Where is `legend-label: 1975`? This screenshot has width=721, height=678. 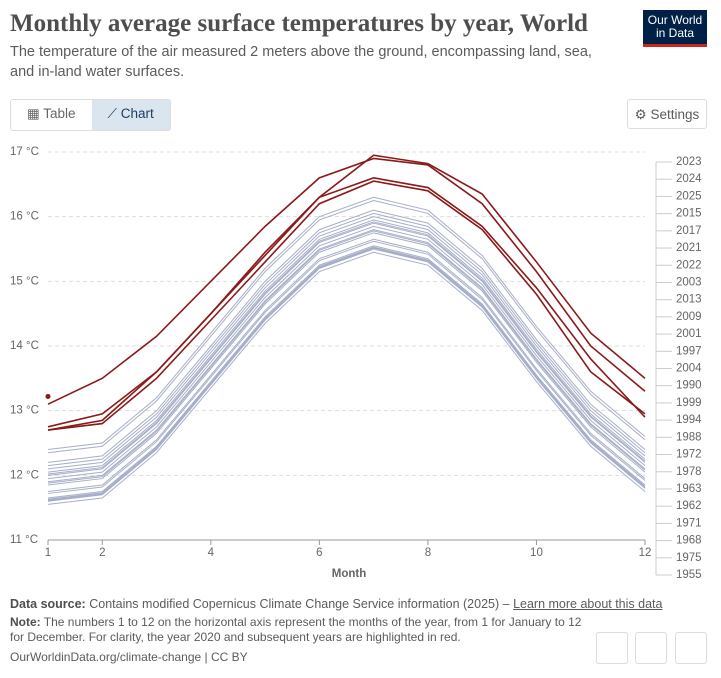
legend-label: 1975 is located at coordinates (689, 558).